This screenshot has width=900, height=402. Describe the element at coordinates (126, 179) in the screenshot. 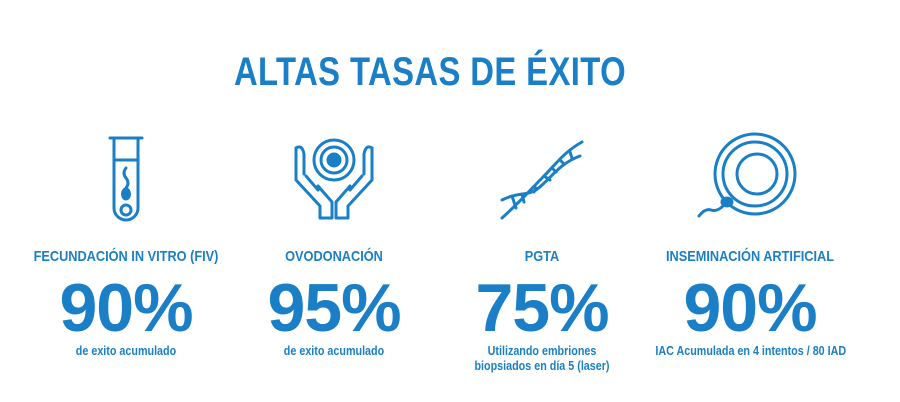

I see `test-tube-sperm-icon` at that location.